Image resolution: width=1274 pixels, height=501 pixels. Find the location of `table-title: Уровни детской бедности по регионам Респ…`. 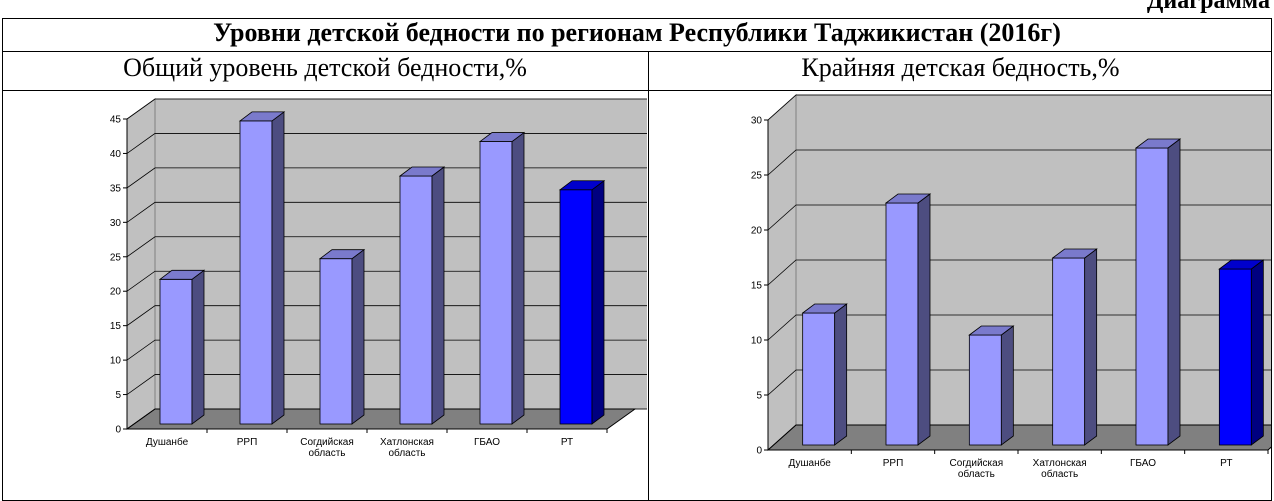

table-title: Уровни детской бедности по регионам Респ… is located at coordinates (637, 32).